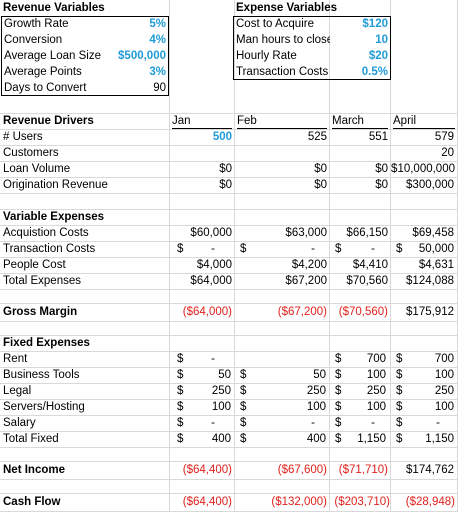 The height and width of the screenshot is (512, 458). I want to click on cell-salary-apr: -, so click(438, 423).